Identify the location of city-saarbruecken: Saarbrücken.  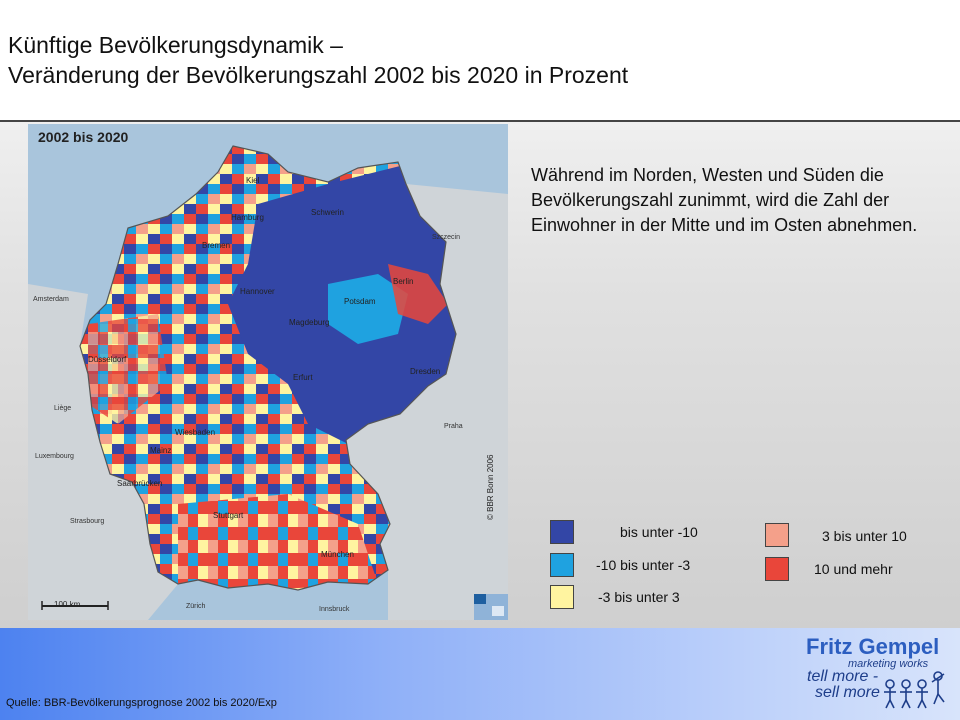
(140, 483).